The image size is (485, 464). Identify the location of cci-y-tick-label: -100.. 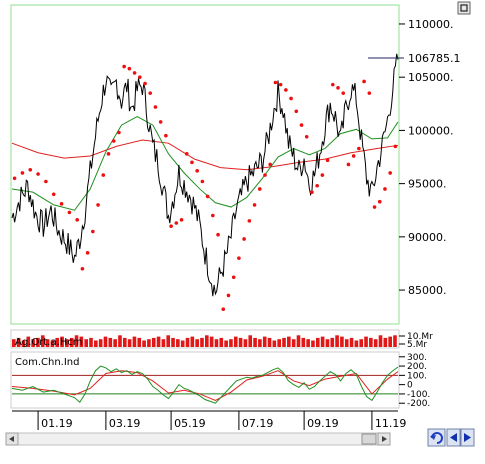
(418, 395).